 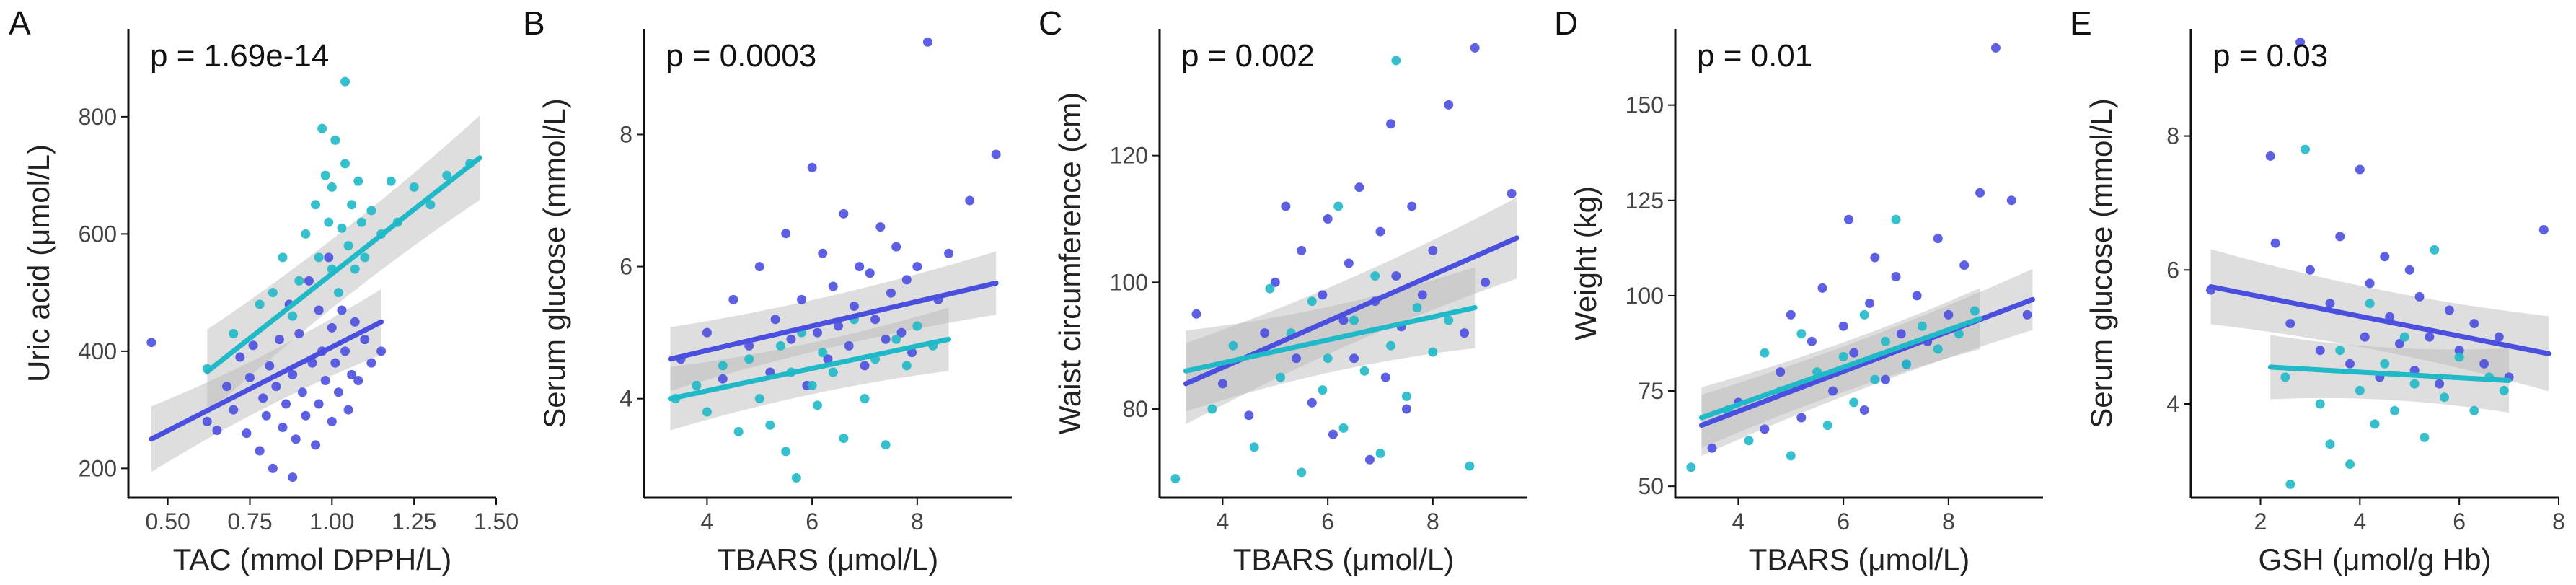 What do you see at coordinates (1566, 23) in the screenshot?
I see `panel-letter: D` at bounding box center [1566, 23].